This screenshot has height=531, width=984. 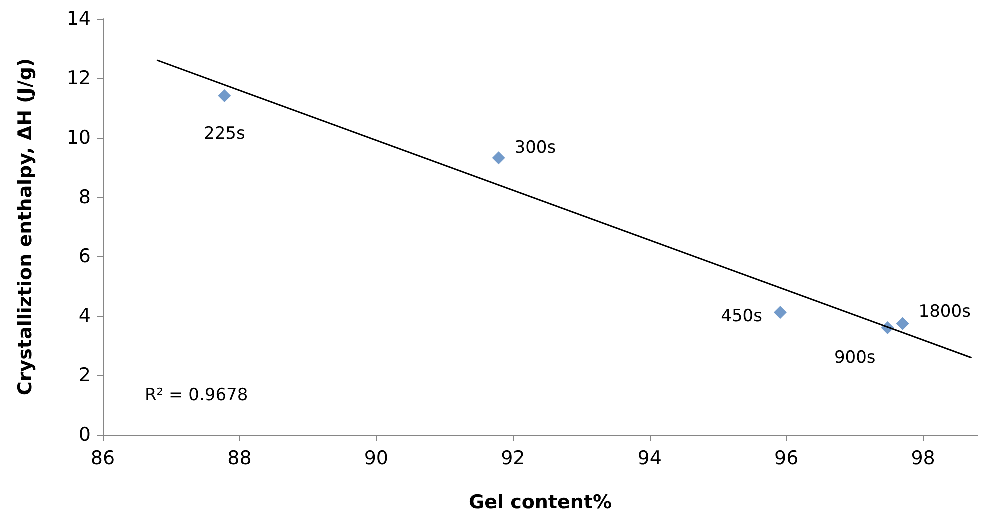 I want to click on x-tick-label: 90, so click(x=376, y=459).